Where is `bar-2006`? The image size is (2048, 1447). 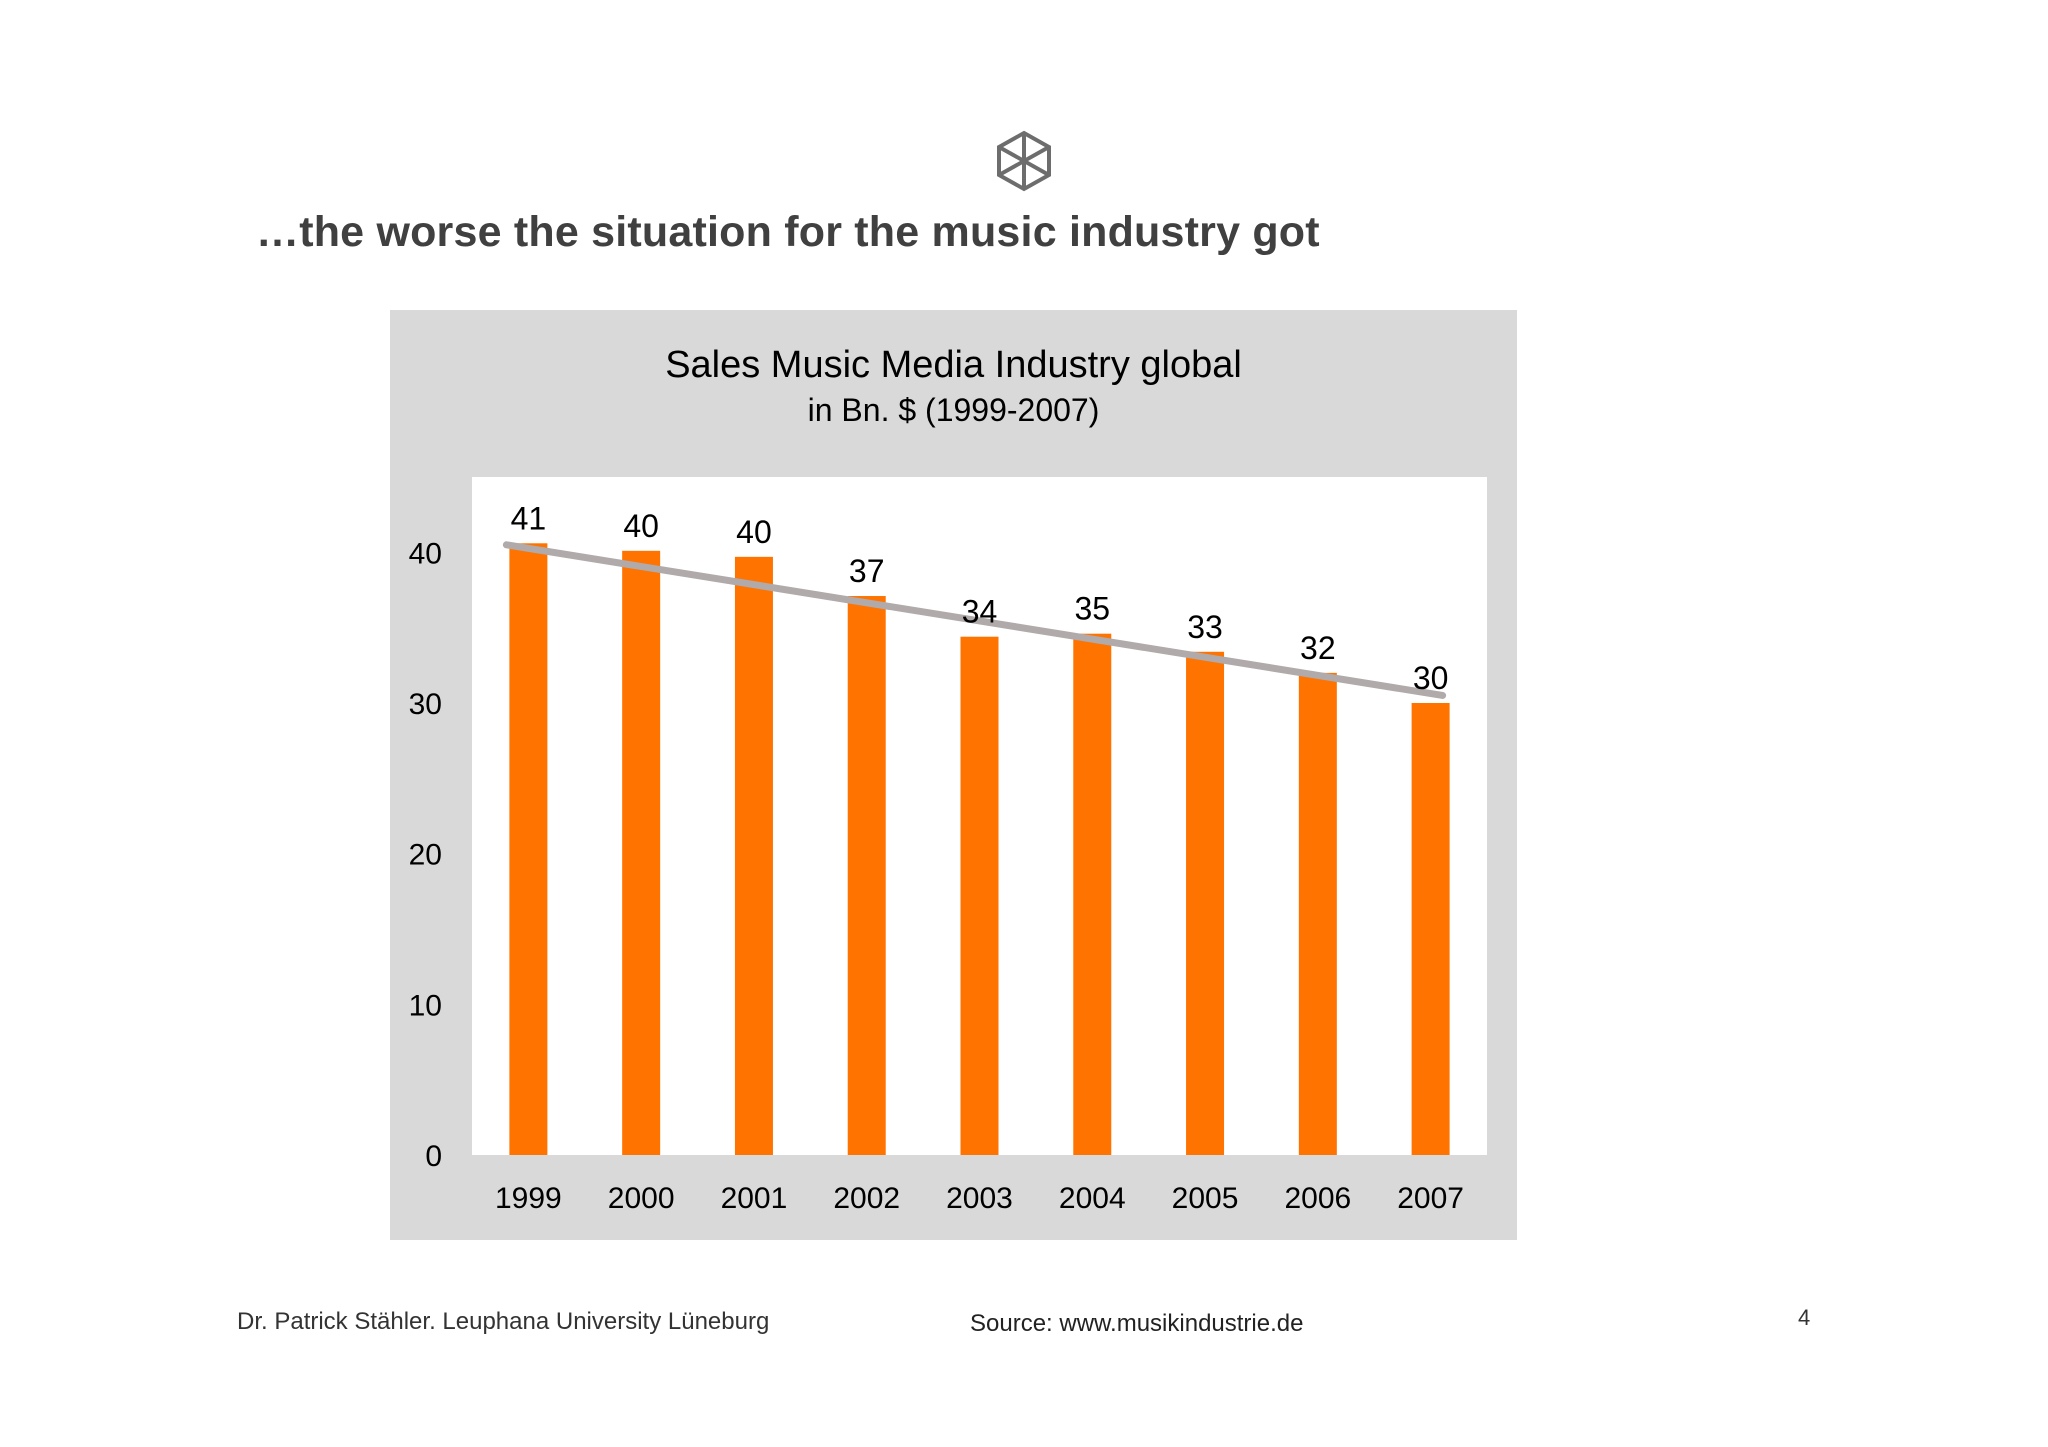 bar-2006 is located at coordinates (1317, 913).